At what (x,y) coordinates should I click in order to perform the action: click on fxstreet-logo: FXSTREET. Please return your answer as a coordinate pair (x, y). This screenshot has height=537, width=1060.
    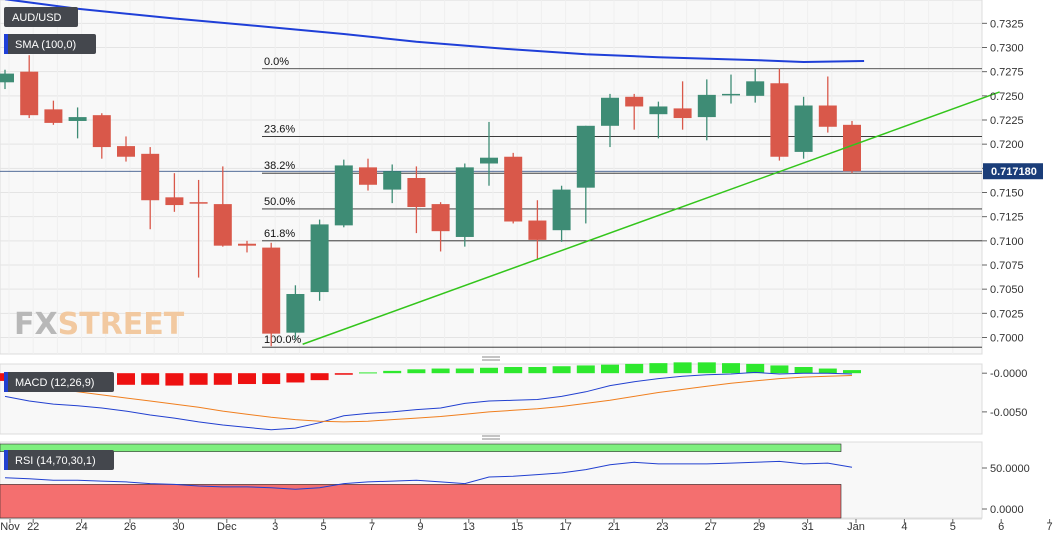
    Looking at the image, I should click on (99, 324).